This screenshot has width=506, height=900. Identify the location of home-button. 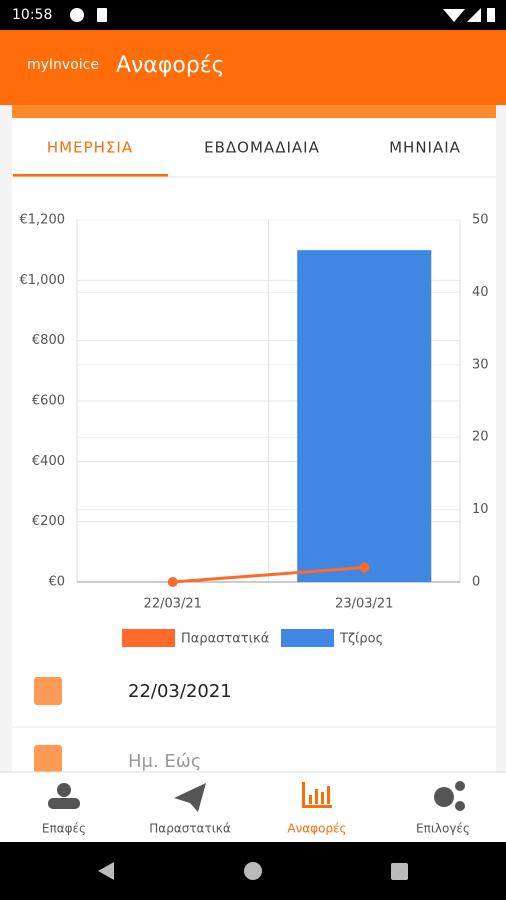
(253, 871).